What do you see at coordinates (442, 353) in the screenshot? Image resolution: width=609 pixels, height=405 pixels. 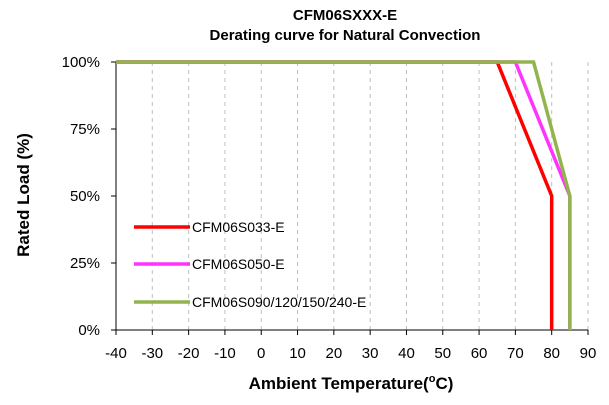 I see `x-tick-label: 50` at bounding box center [442, 353].